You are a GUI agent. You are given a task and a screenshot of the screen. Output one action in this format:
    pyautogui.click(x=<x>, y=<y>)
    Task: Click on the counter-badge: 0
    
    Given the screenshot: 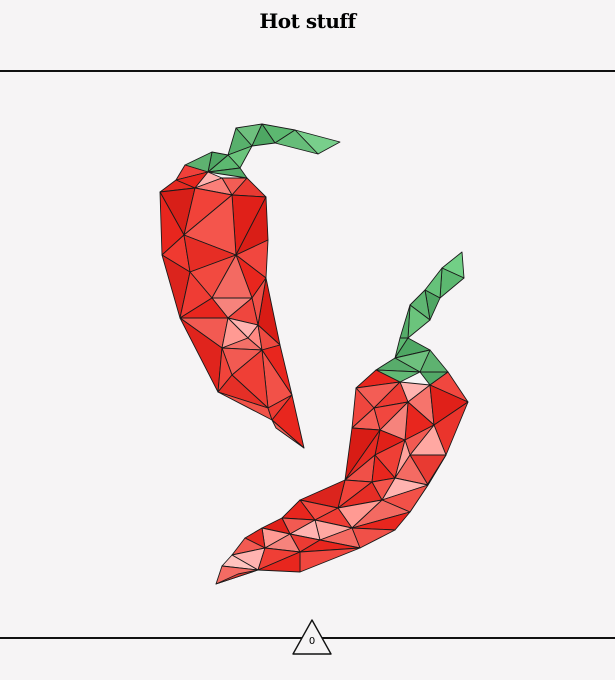 What is the action you would take?
    pyautogui.click(x=312, y=637)
    